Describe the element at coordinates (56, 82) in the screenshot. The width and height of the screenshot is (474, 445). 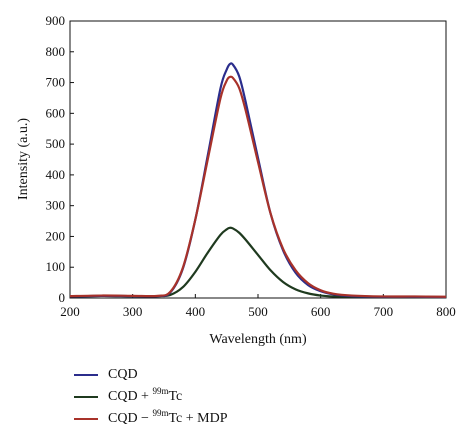
I see `y-tick-label: 700` at that location.